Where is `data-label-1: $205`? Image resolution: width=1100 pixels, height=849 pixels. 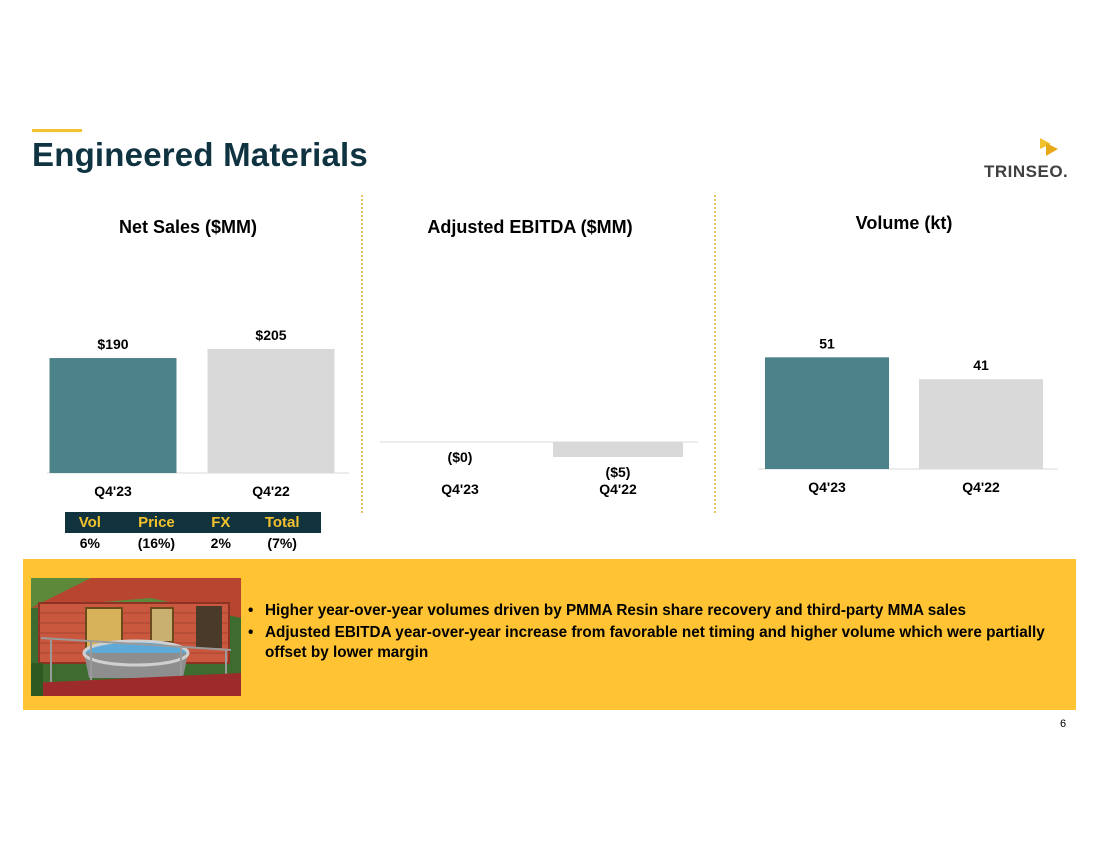
data-label-1: $205 is located at coordinates (270, 335).